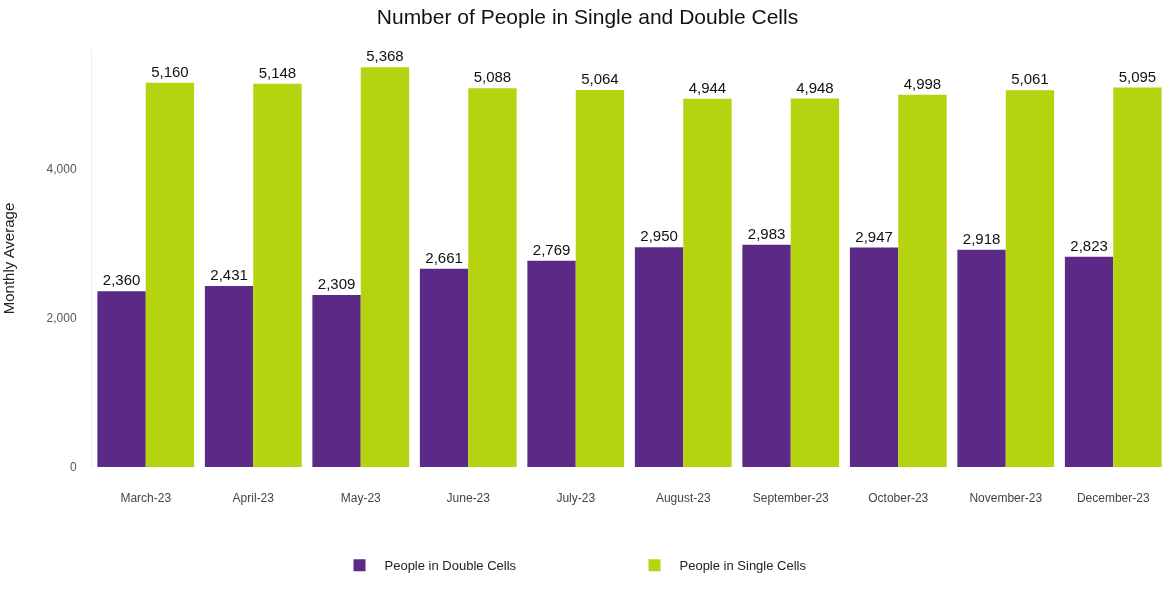 This screenshot has width=1175, height=595. I want to click on data-label: 5,368, so click(385, 56).